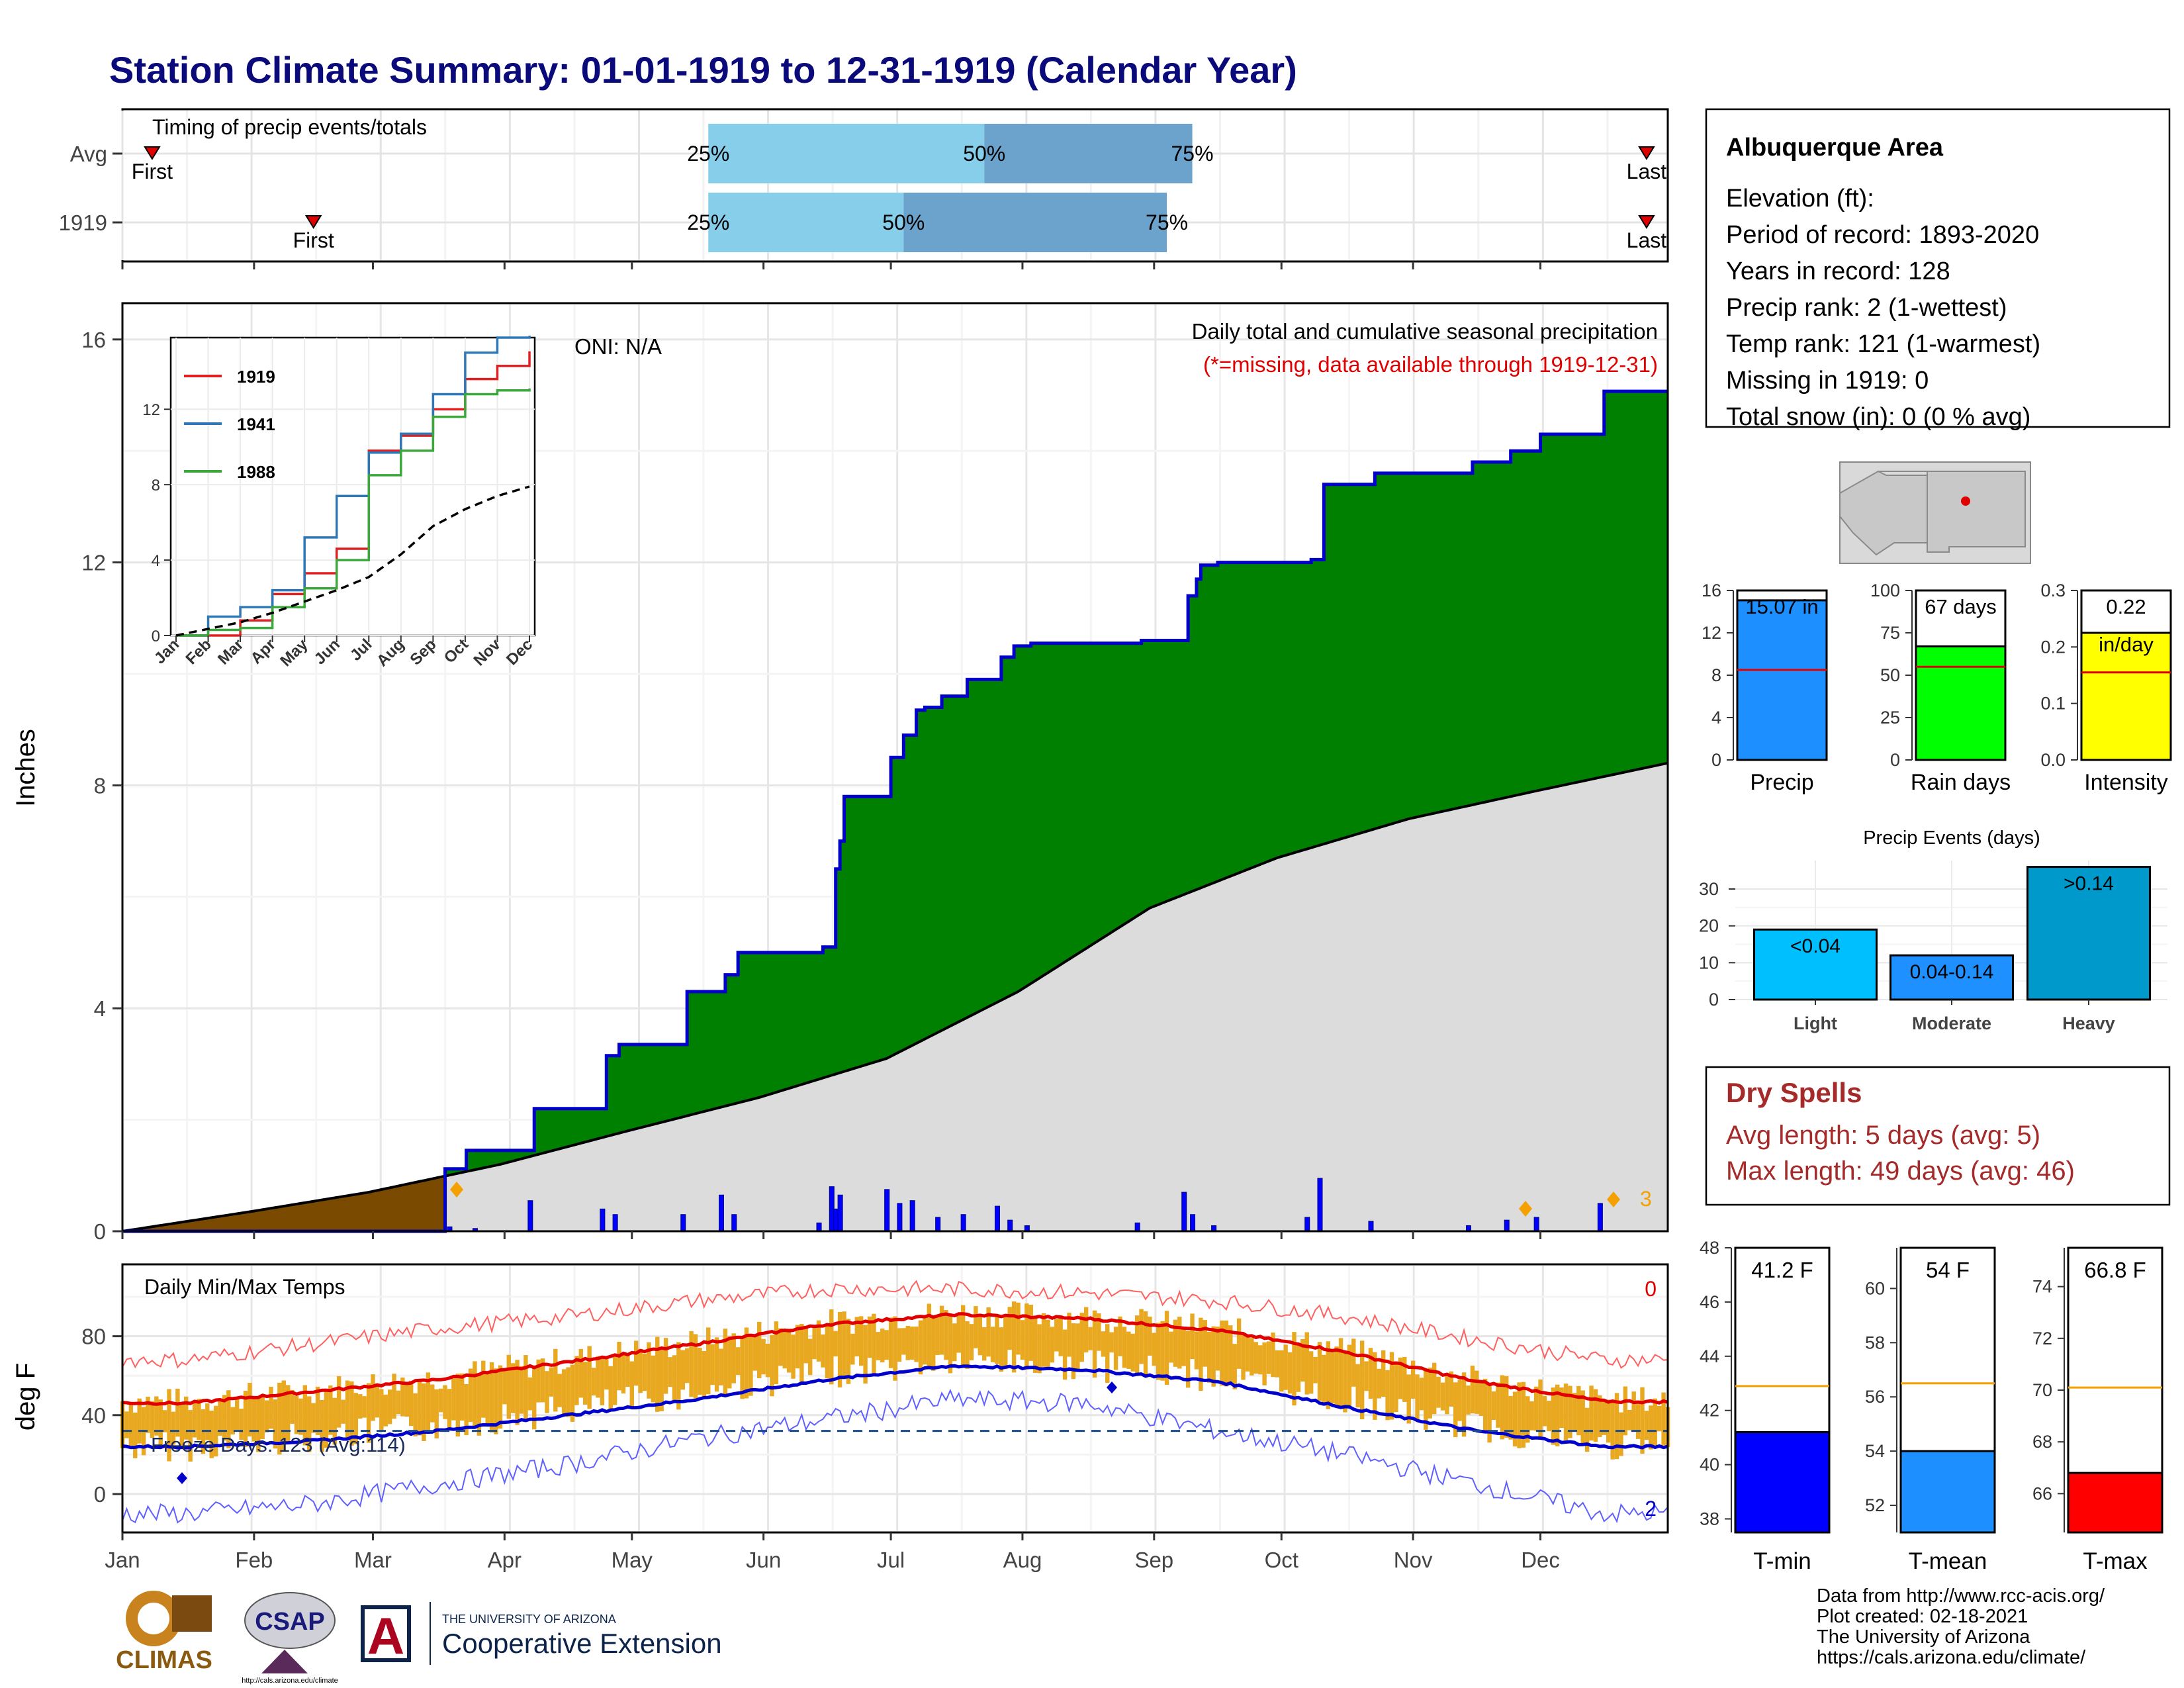 The height and width of the screenshot is (1688, 2184). Describe the element at coordinates (1827, 381) in the screenshot. I see `info-line: Missing in 1919: 0` at that location.